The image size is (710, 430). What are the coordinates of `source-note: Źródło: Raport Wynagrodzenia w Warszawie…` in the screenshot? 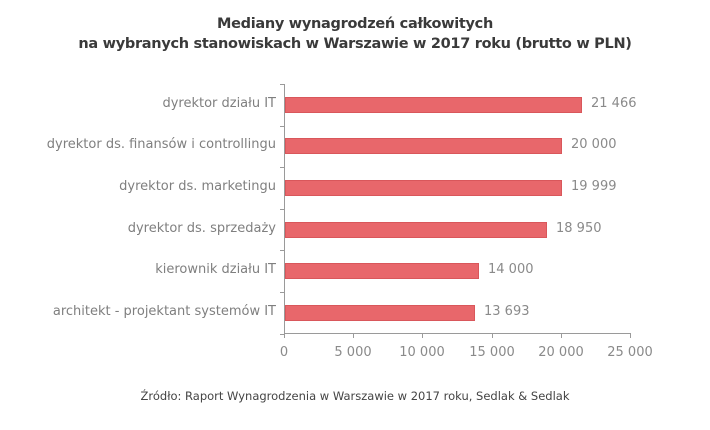 It's located at (355, 396).